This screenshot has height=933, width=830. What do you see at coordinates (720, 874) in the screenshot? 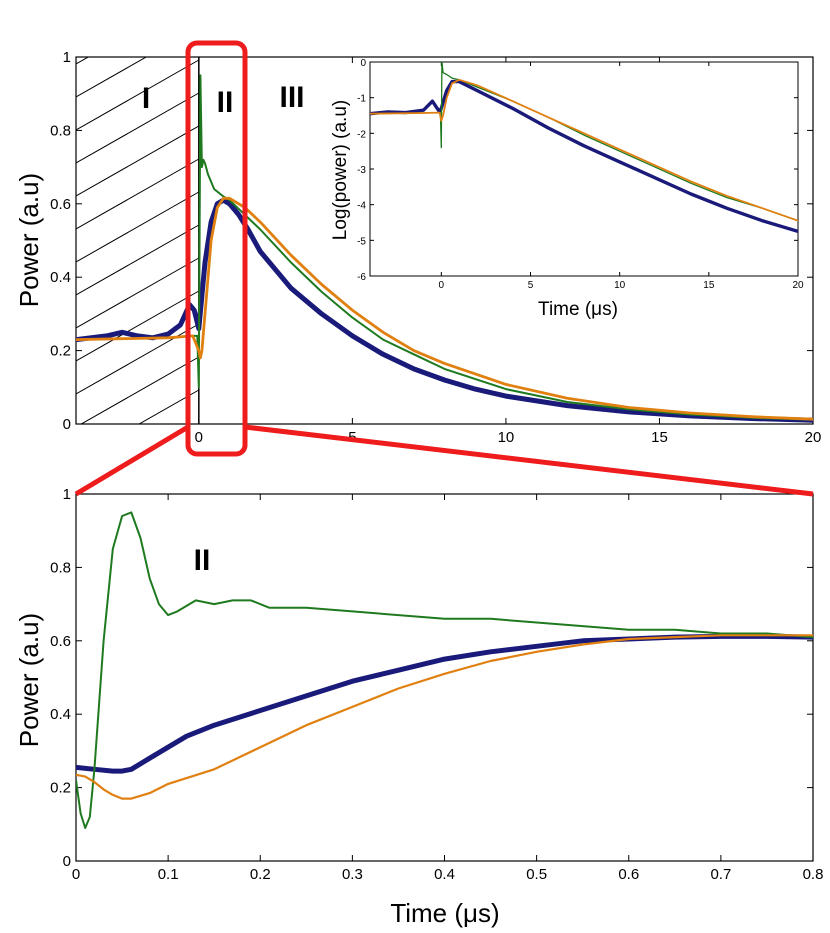
I see `x-tick-label: 0.7` at bounding box center [720, 874].